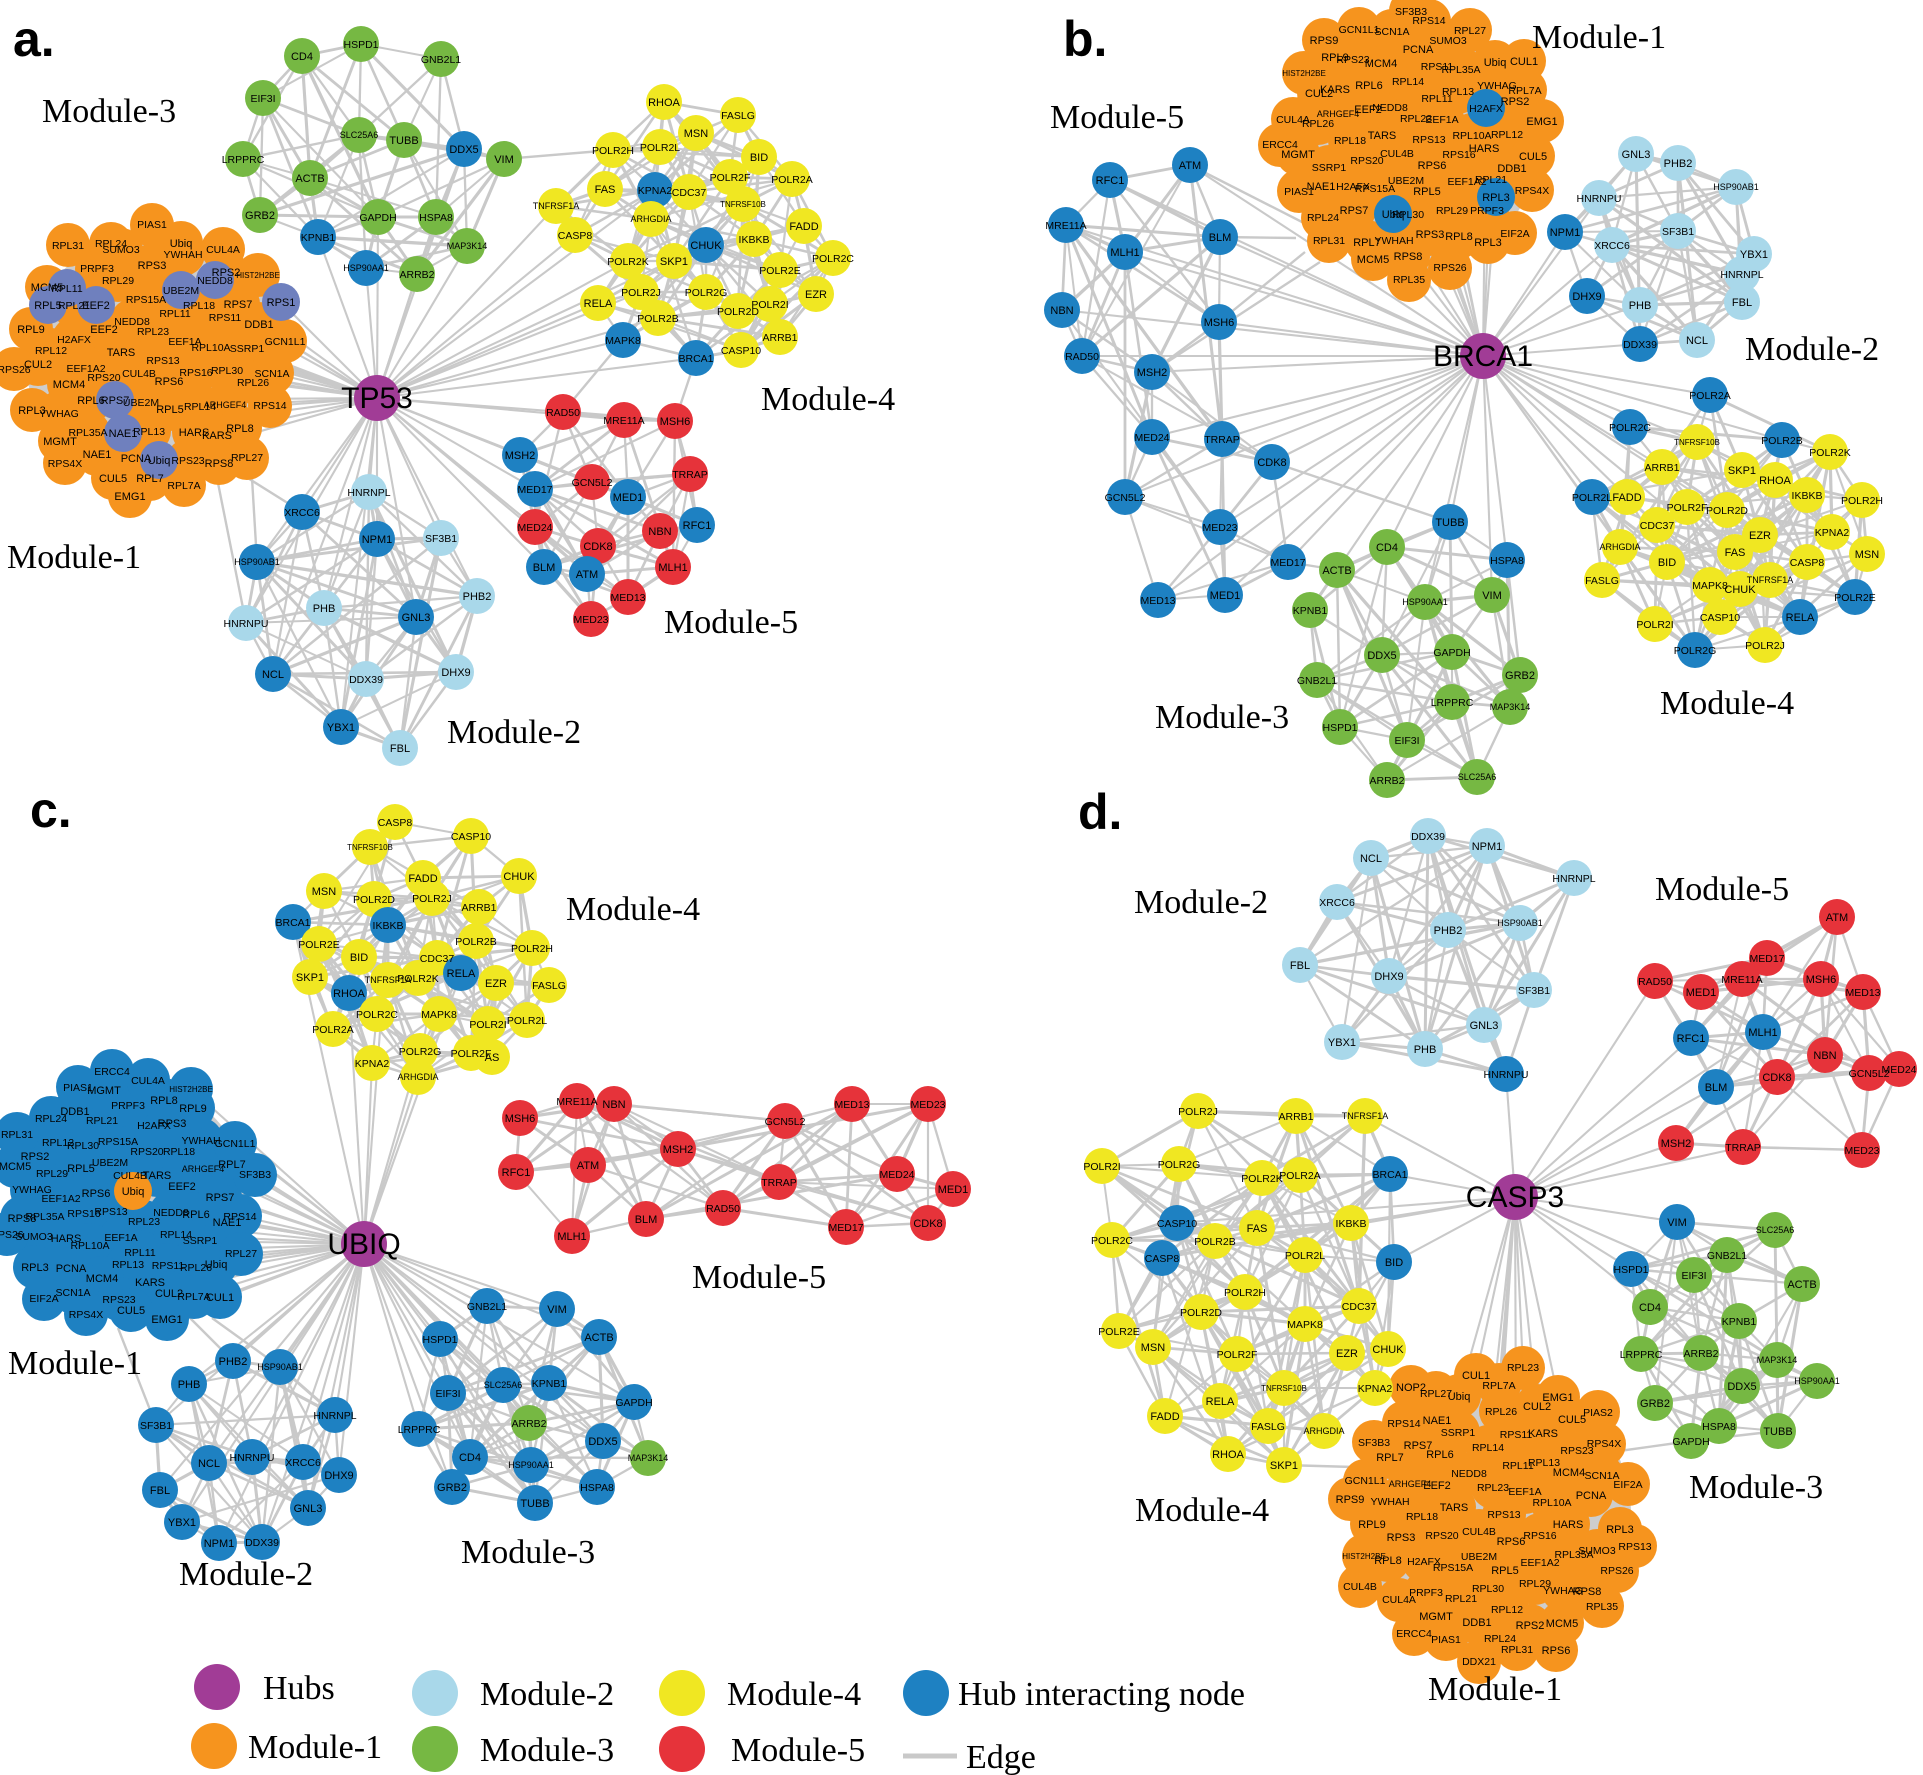 This screenshot has width=1923, height=1775. I want to click on svg-text: TNFRSF10B, so click(370, 847).